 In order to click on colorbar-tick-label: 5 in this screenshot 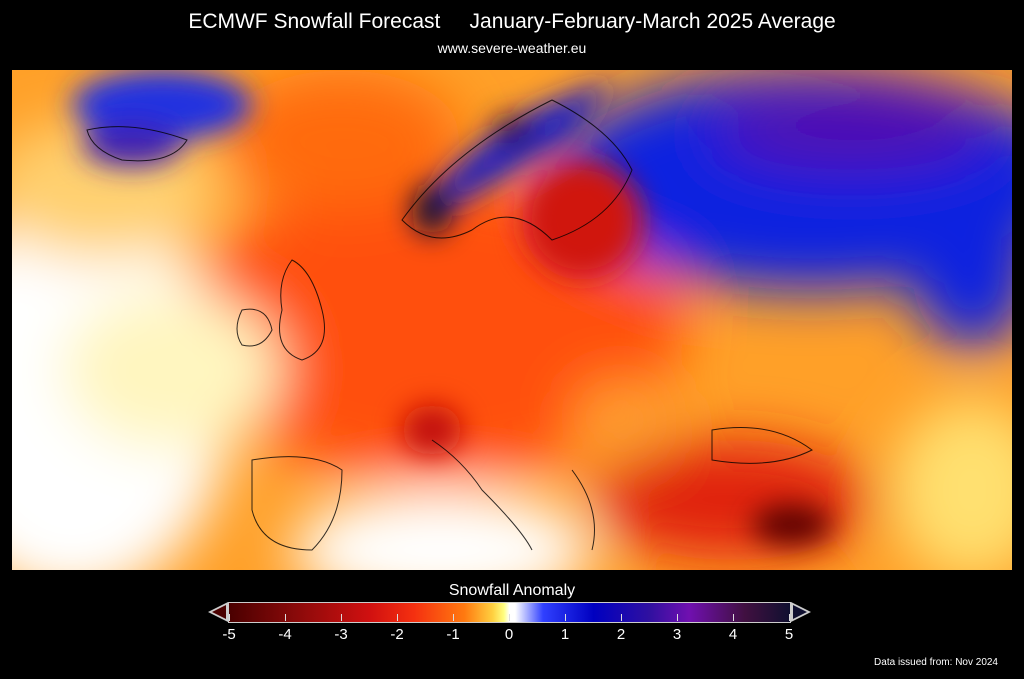, I will do `click(789, 634)`.